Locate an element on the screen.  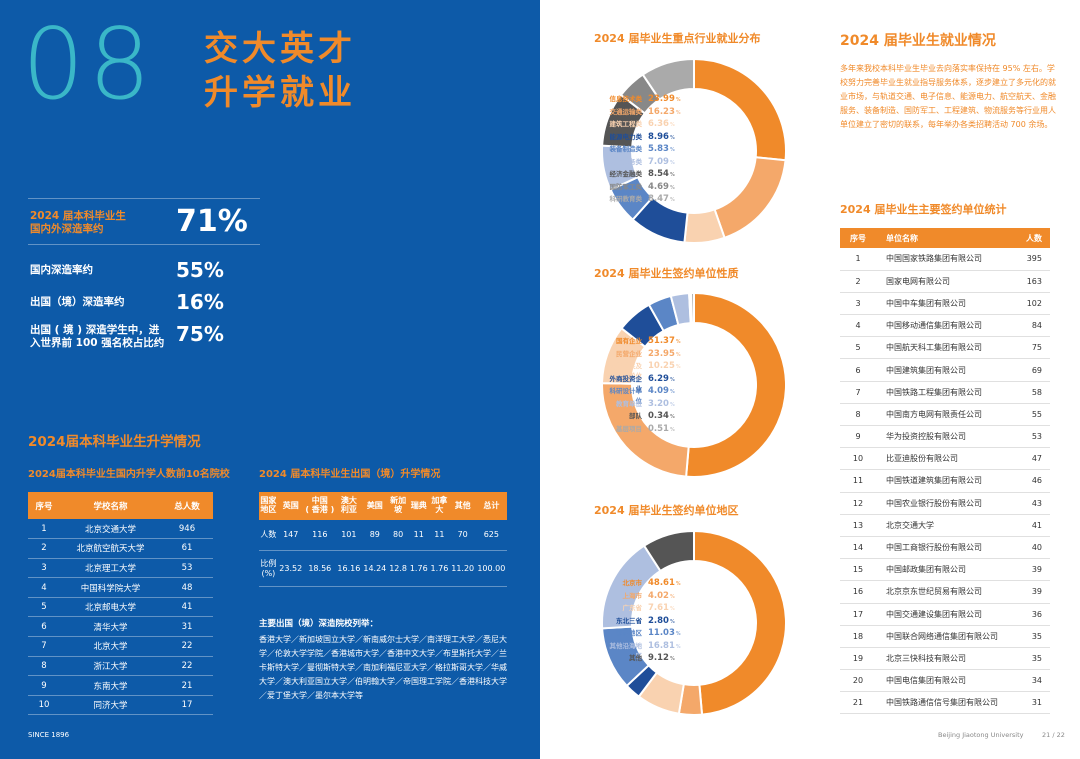
table-cell: 41 is located at coordinates (1030, 525).